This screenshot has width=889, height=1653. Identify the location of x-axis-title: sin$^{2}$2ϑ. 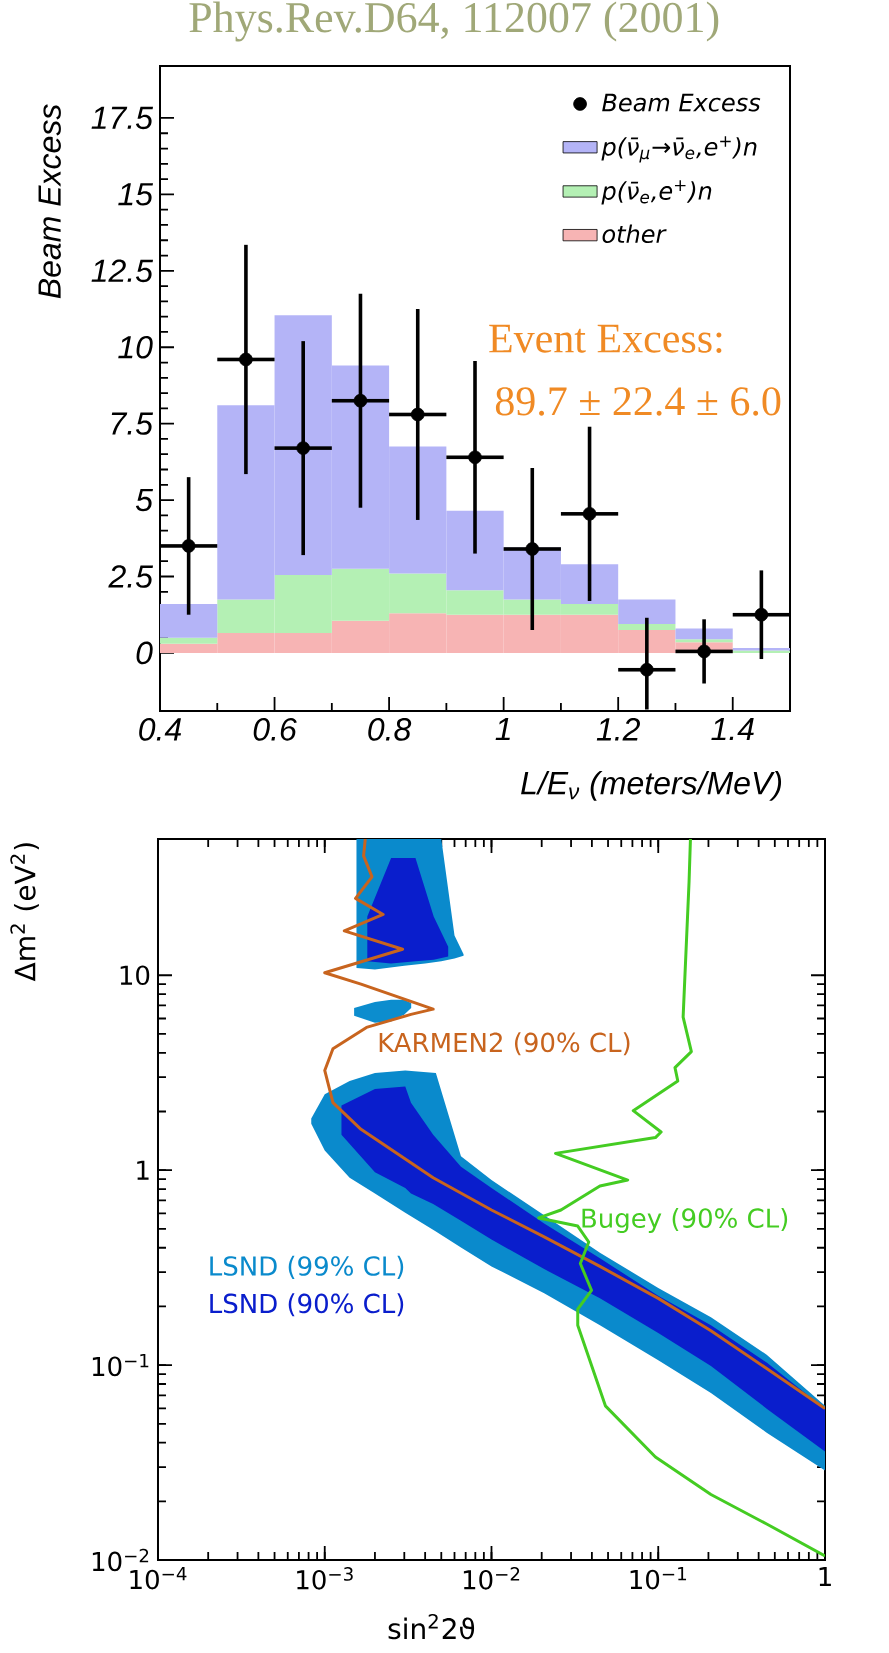
(431, 1626).